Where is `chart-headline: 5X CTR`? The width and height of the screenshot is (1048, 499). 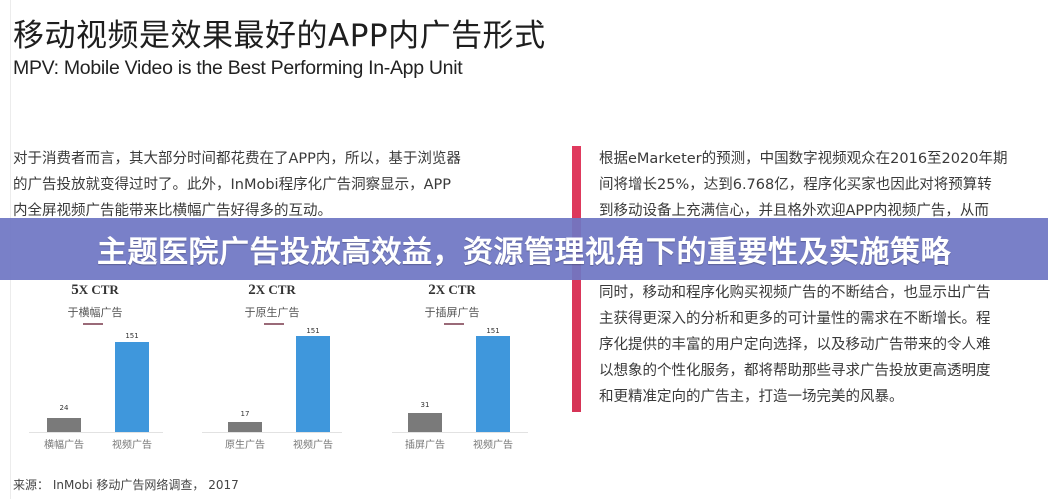
chart-headline: 5X CTR is located at coordinates (95, 290).